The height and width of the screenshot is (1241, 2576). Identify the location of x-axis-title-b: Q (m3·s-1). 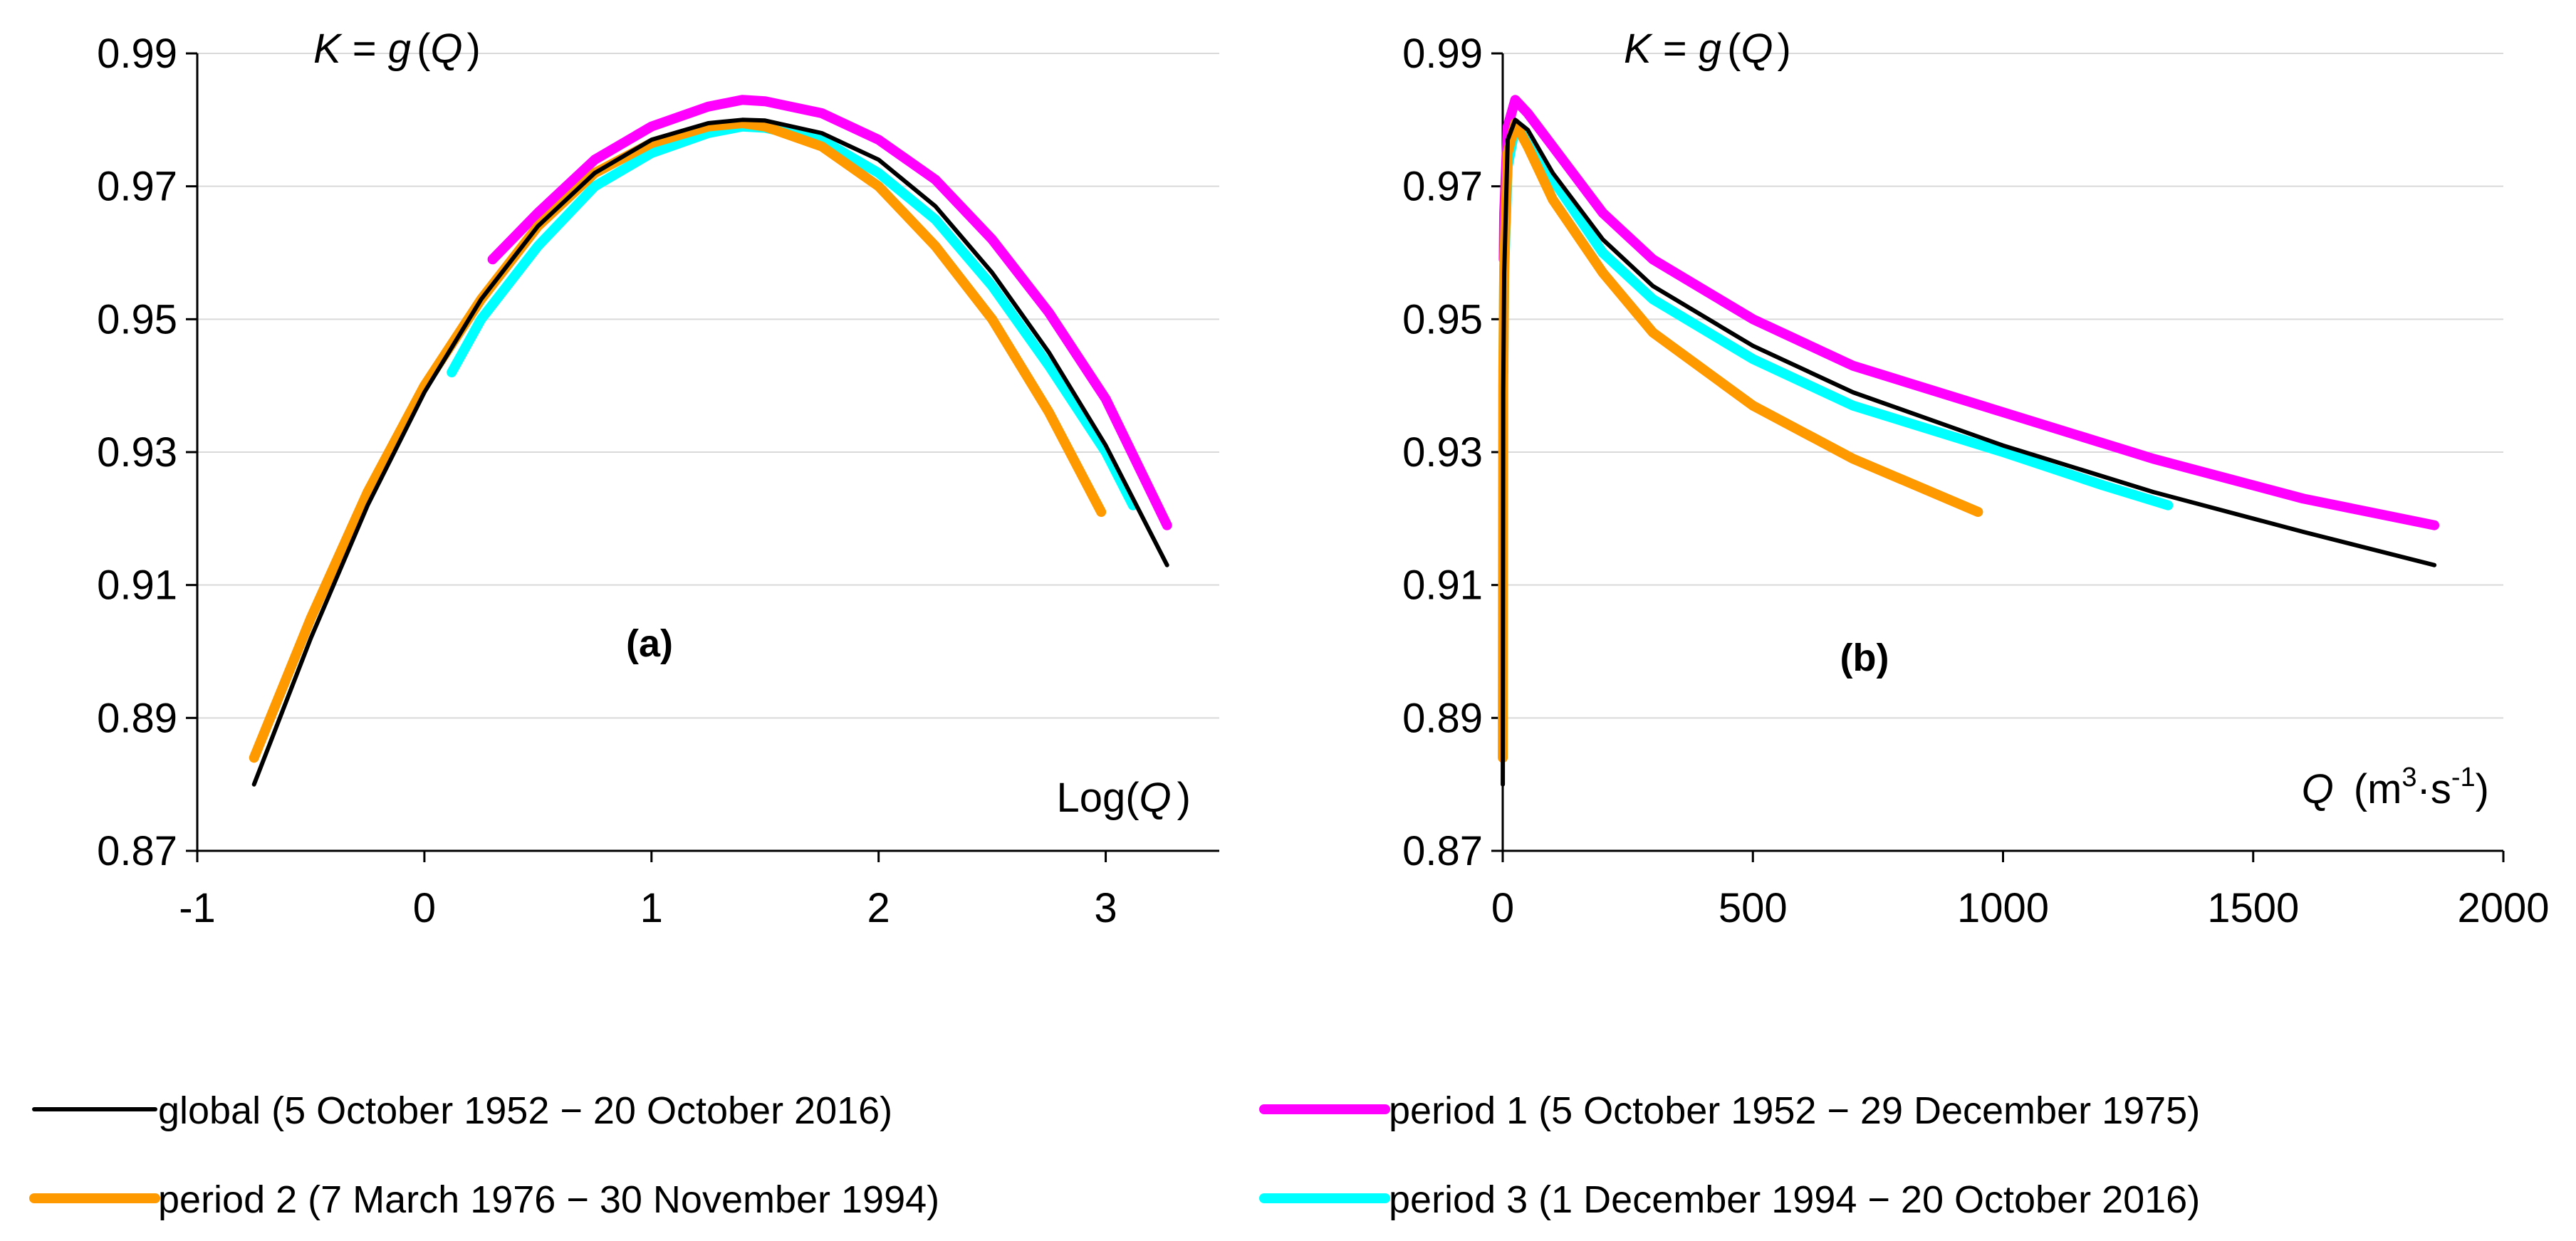
(2395, 788).